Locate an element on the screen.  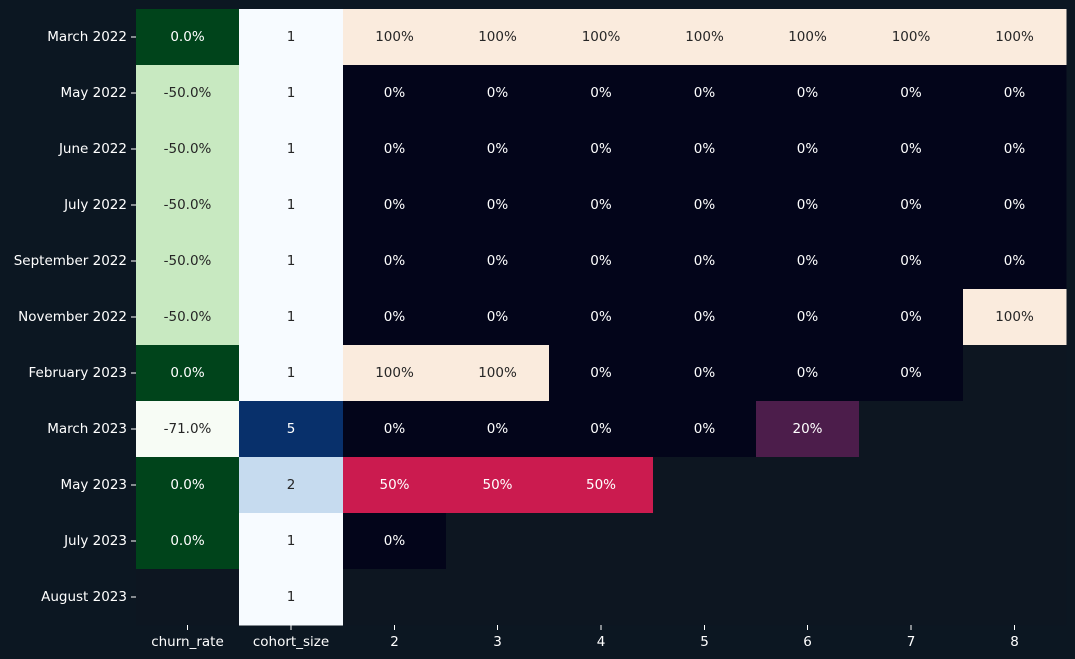
cell-label-retention: 20% is located at coordinates (807, 429).